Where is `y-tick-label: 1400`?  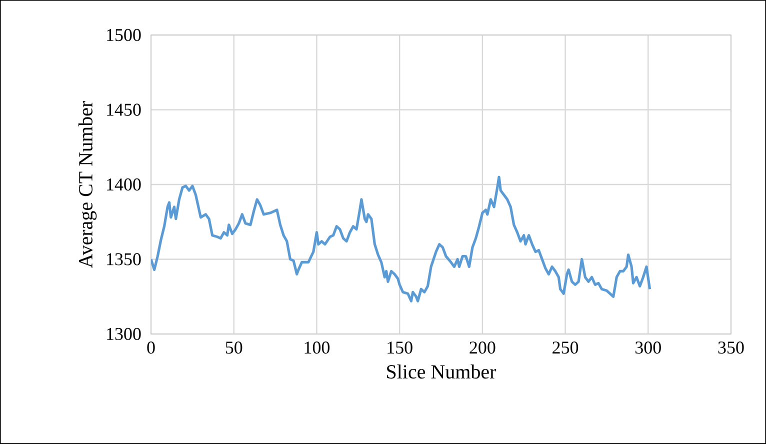
y-tick-label: 1400 is located at coordinates (124, 184).